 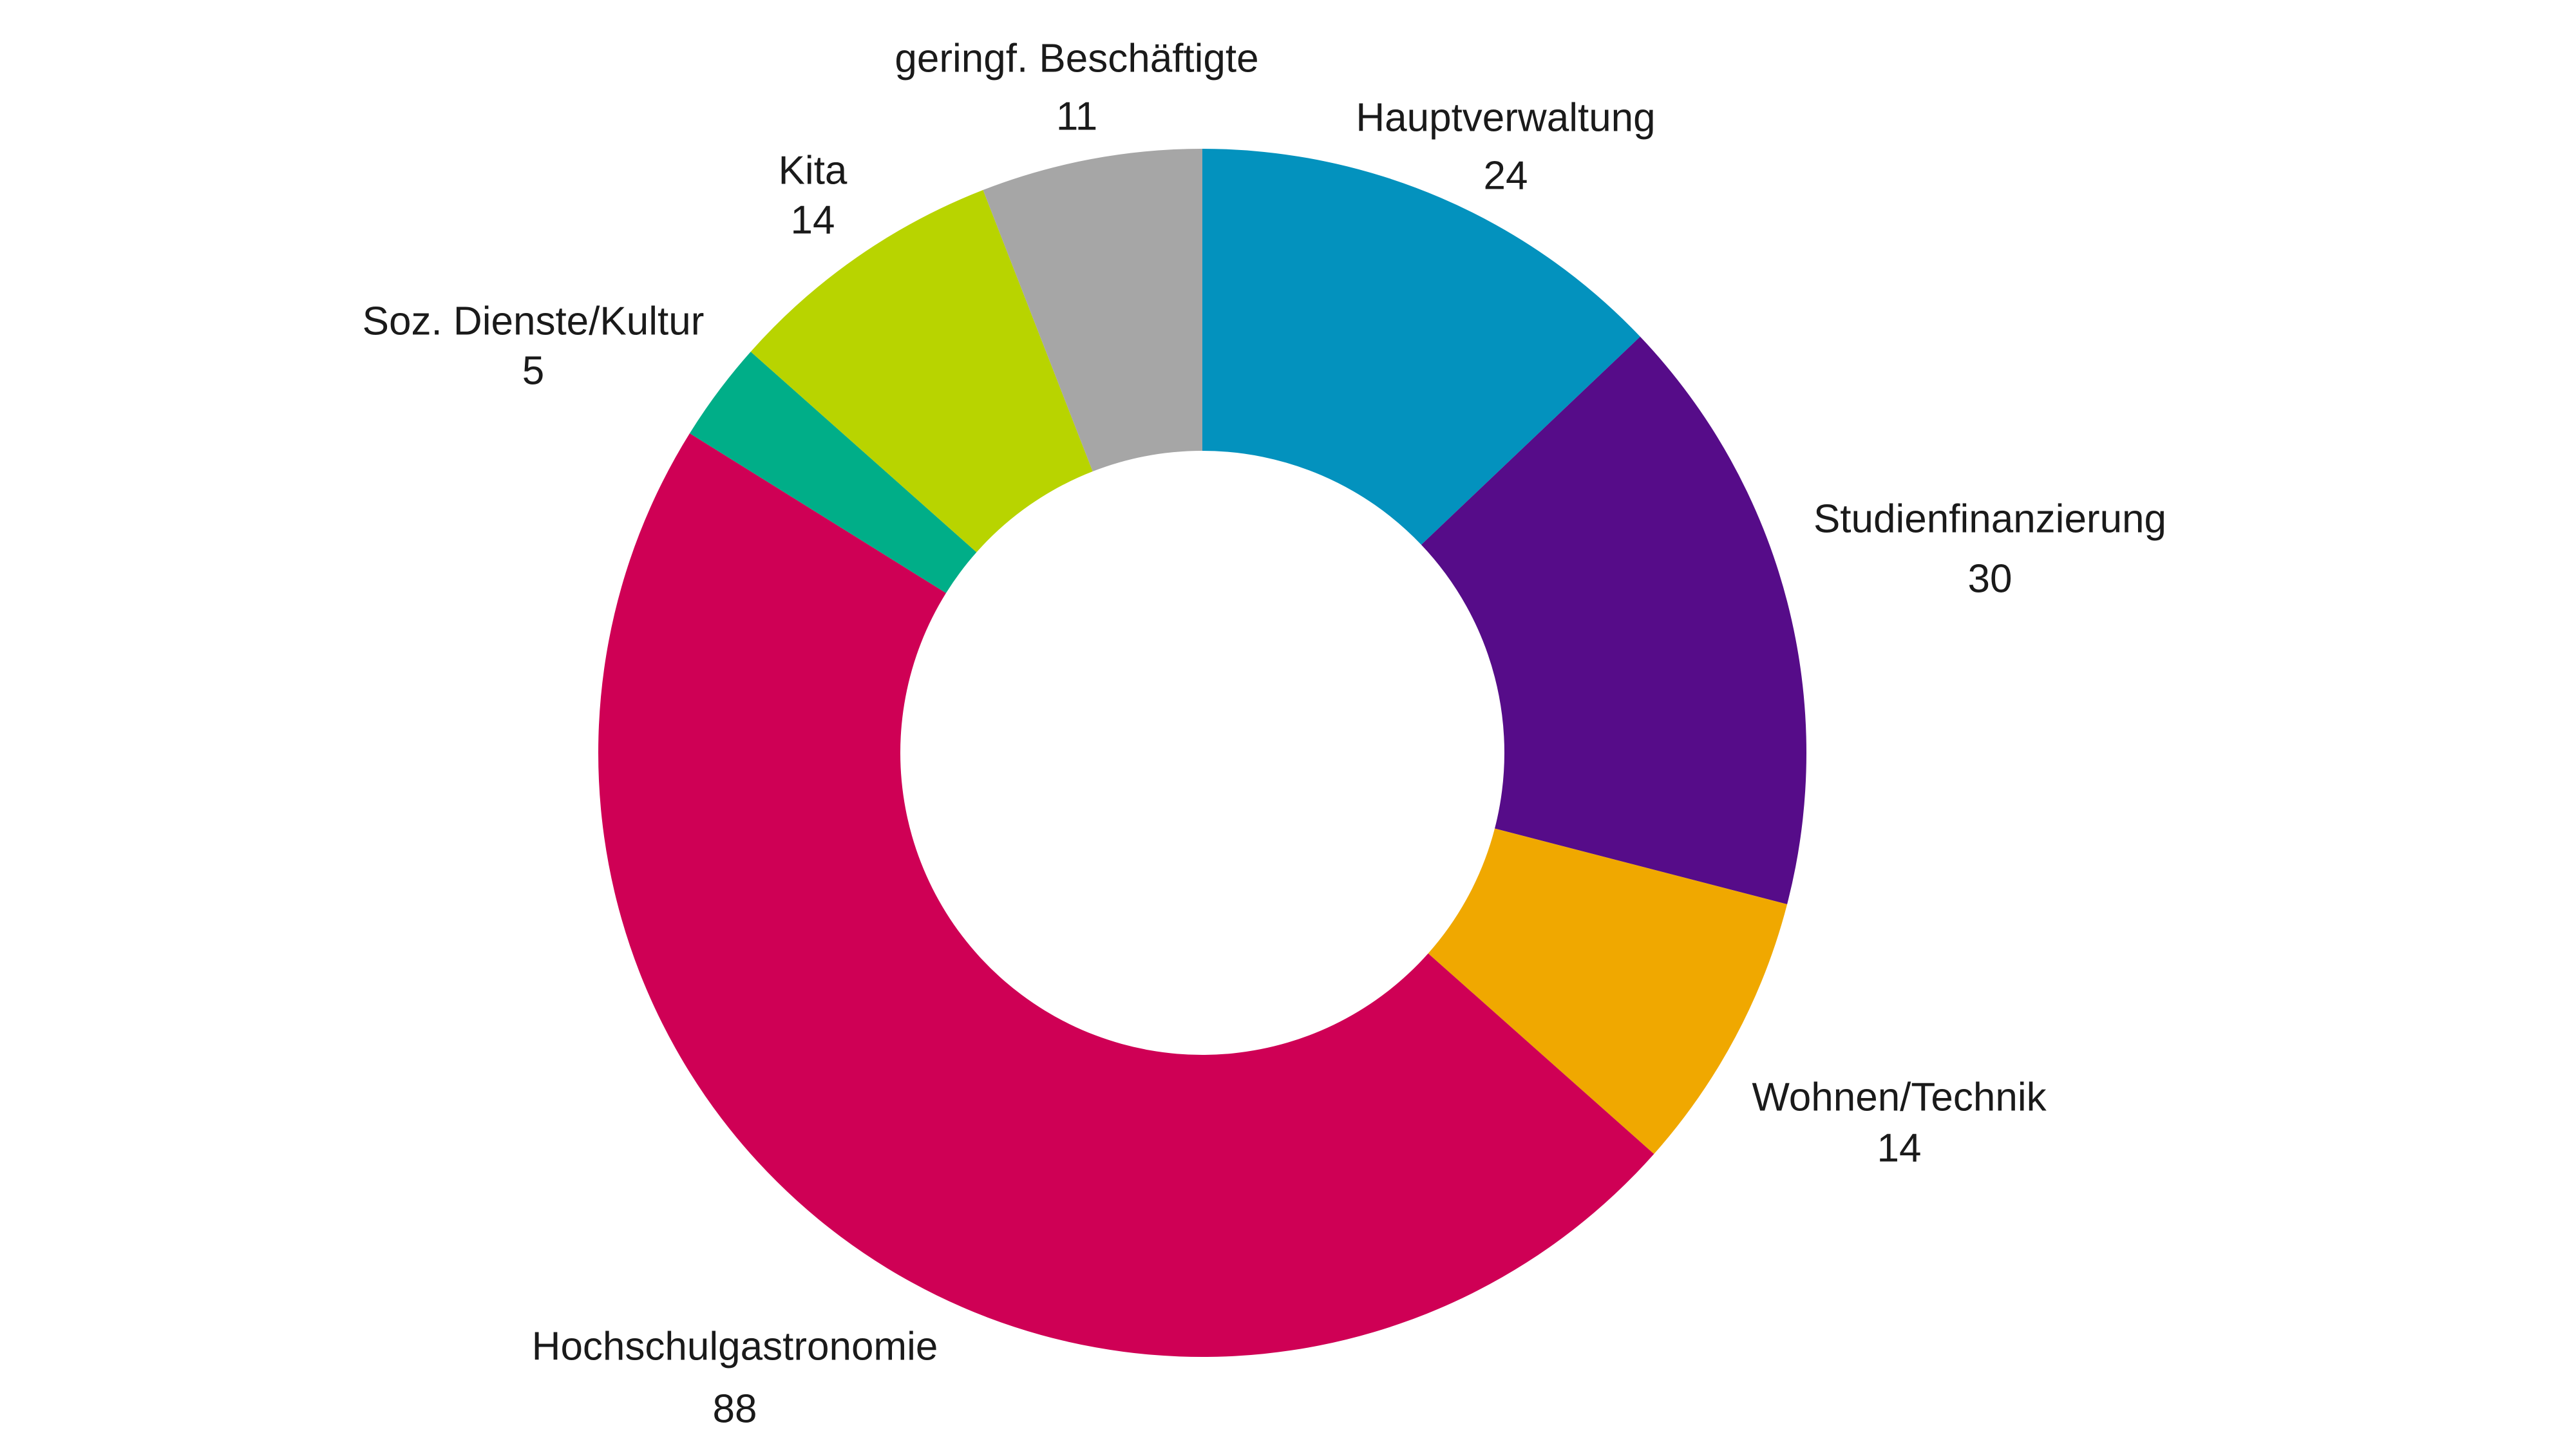 What do you see at coordinates (813, 170) in the screenshot?
I see `slice-label: Kita` at bounding box center [813, 170].